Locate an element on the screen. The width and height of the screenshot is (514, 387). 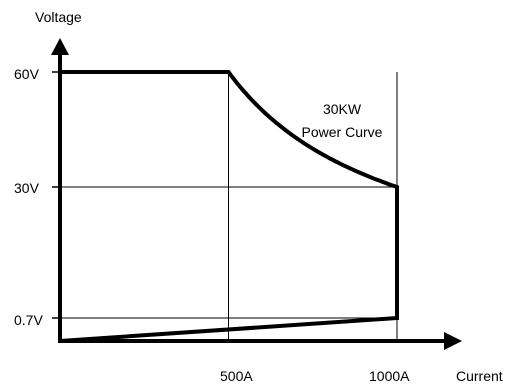
x-axis-title: Current is located at coordinates (479, 376).